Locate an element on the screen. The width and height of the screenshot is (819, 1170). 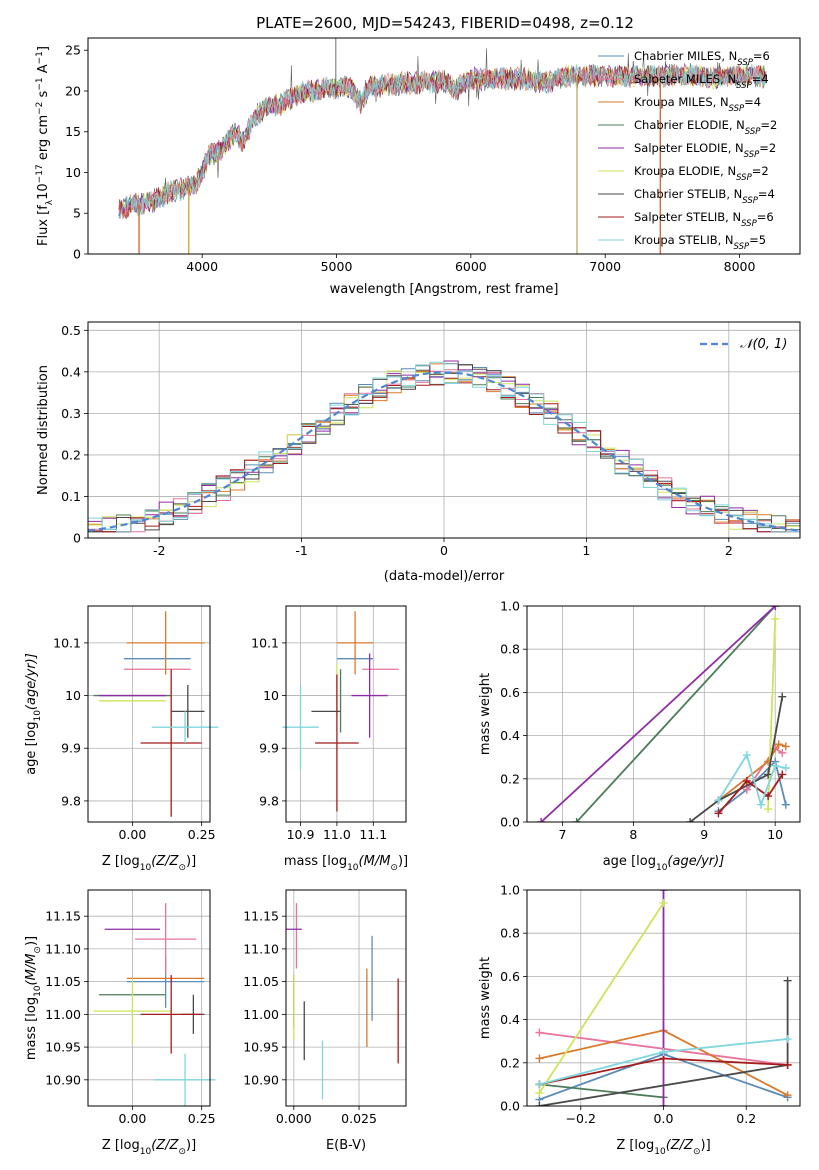
legend-entry-6: Chabrier STELIB, NSSP=4 is located at coordinates (704, 196).